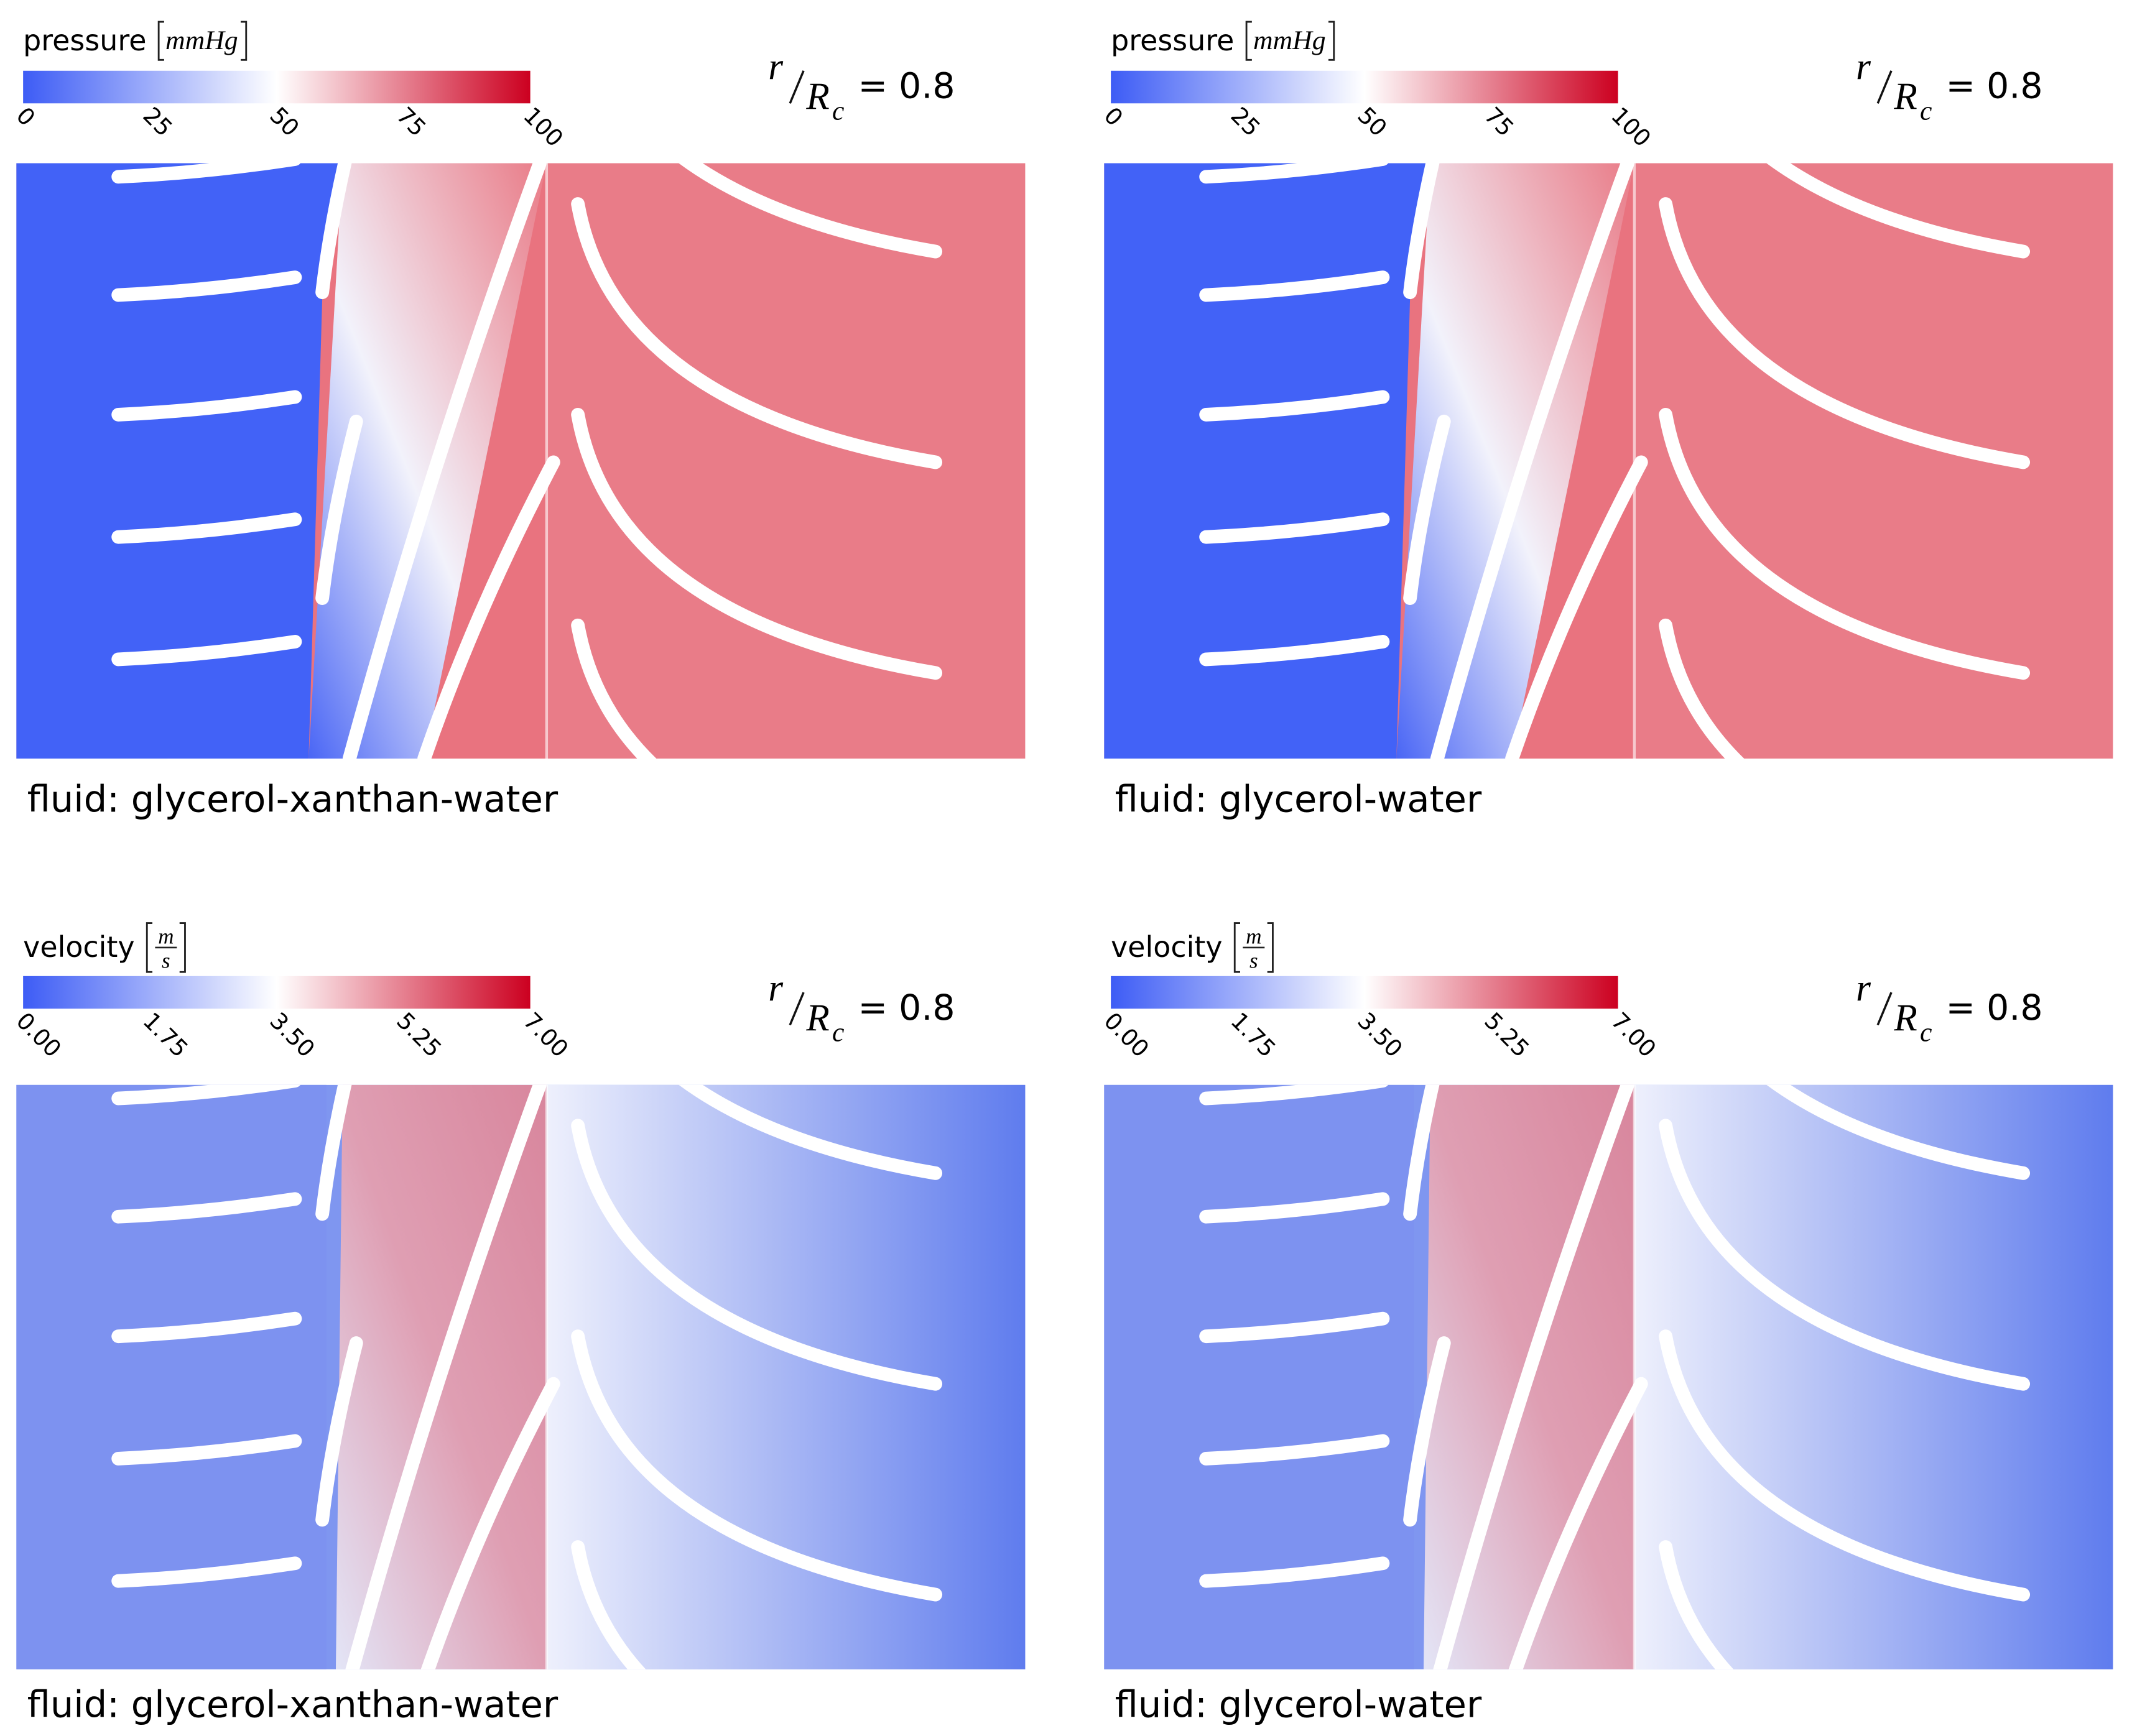  I want to click on colorbar-tick-label: 0.00, so click(39, 1035).